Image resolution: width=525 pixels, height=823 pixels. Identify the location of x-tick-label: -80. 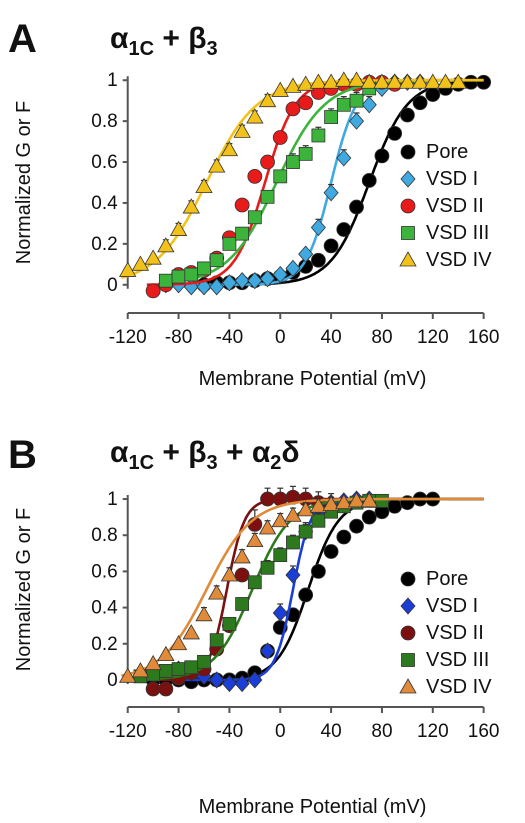
(178, 337).